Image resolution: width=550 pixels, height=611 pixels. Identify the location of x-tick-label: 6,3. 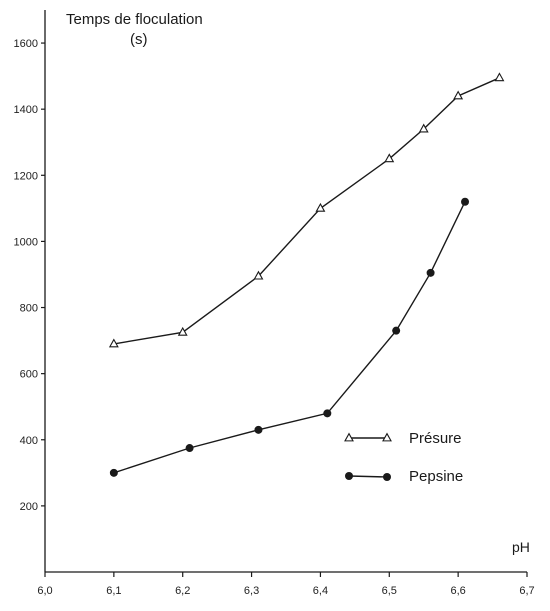
(251, 591).